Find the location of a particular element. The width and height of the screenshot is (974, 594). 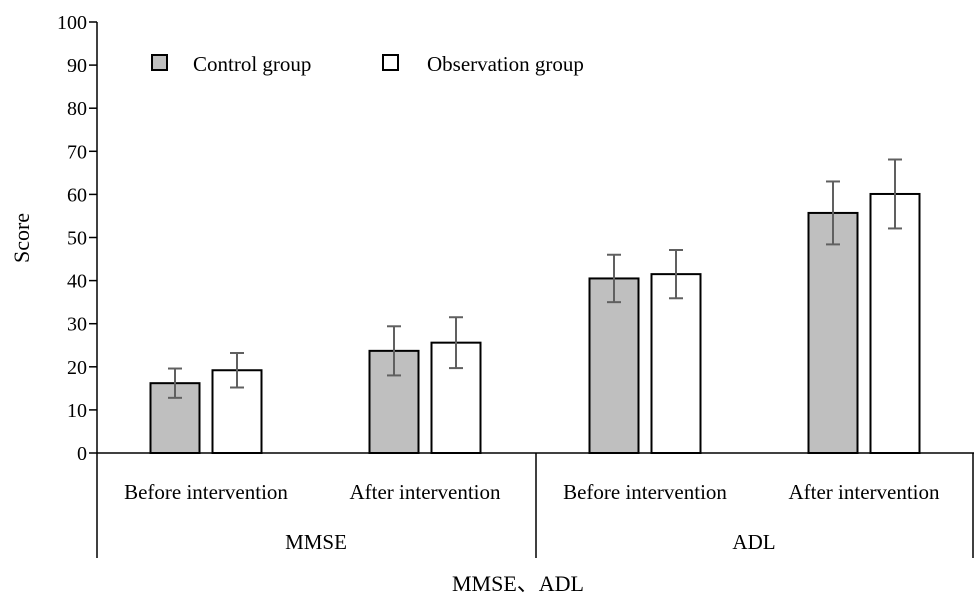

y-tick-label: 70 is located at coordinates (77, 152).